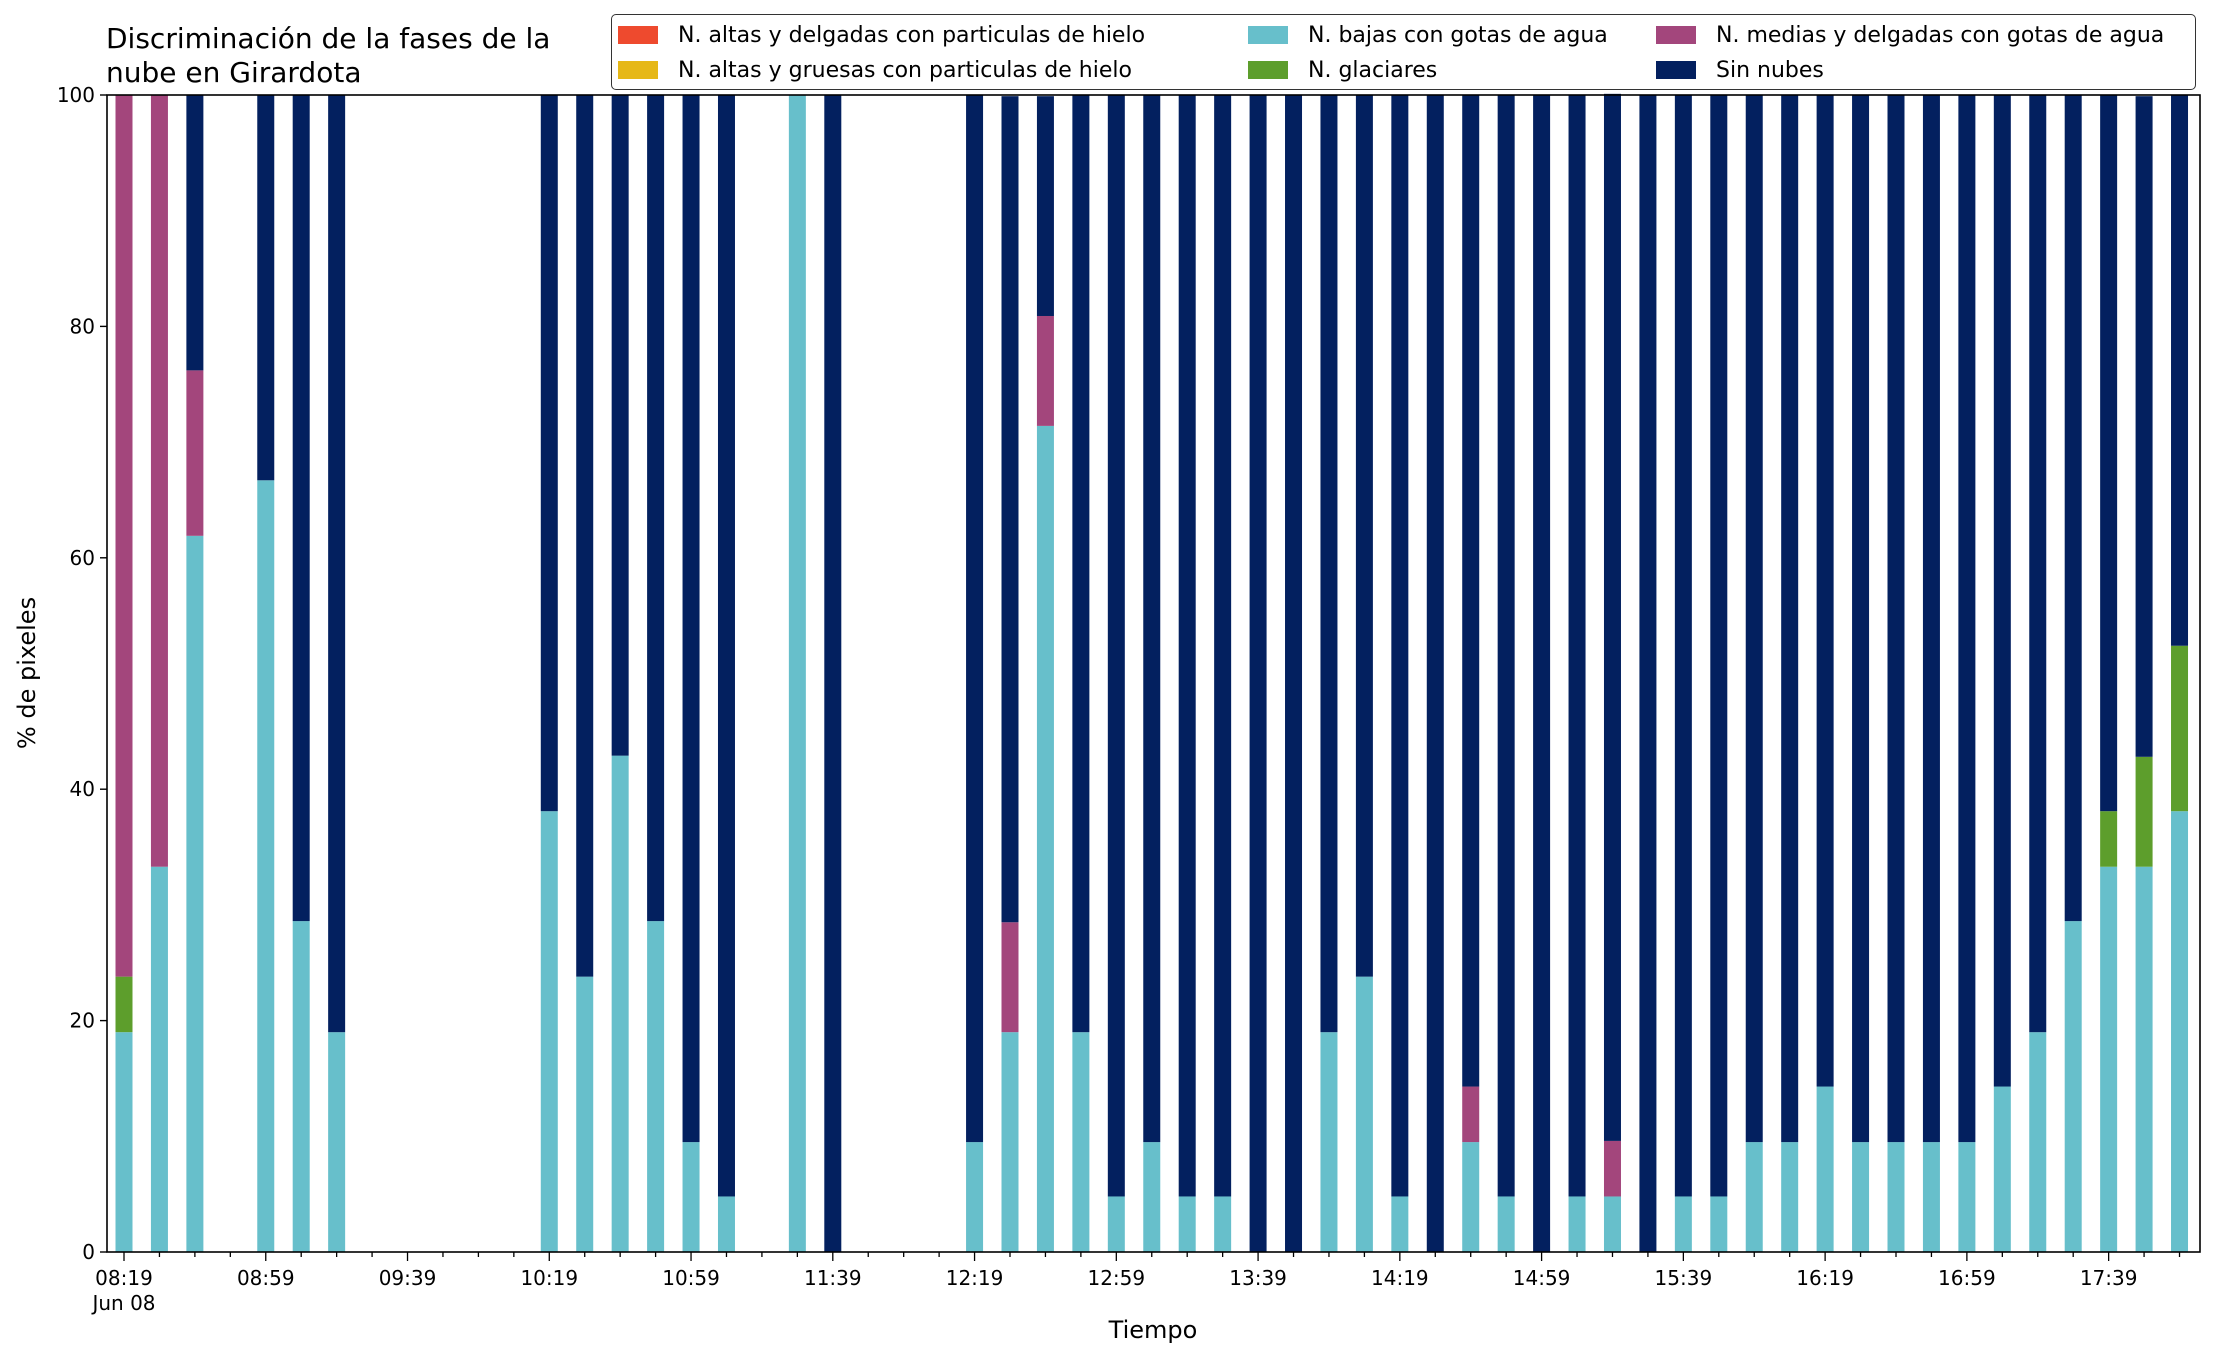  Describe the element at coordinates (408, 1278) in the screenshot. I see `x-tick-label: 09:39` at that location.